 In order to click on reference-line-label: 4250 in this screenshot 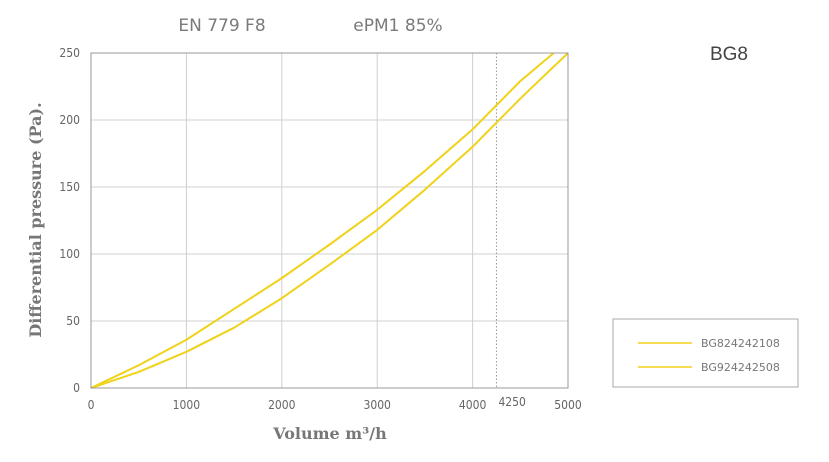, I will do `click(512, 402)`.